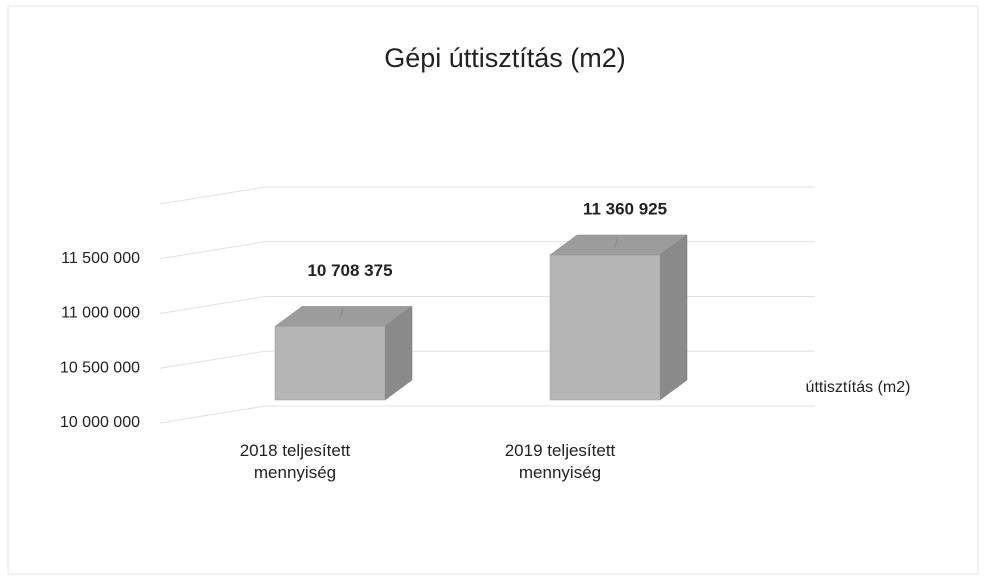 The width and height of the screenshot is (986, 580). I want to click on x-tick-label: 2018 teljesített mennyiség, so click(295, 461).